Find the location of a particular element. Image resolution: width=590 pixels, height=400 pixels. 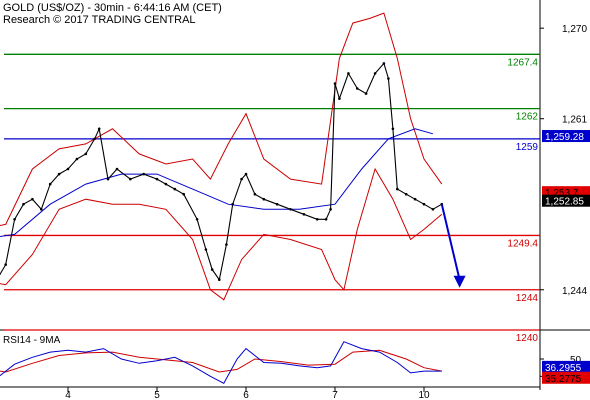

rsi-badge-label-0: 36.2955 is located at coordinates (563, 368).